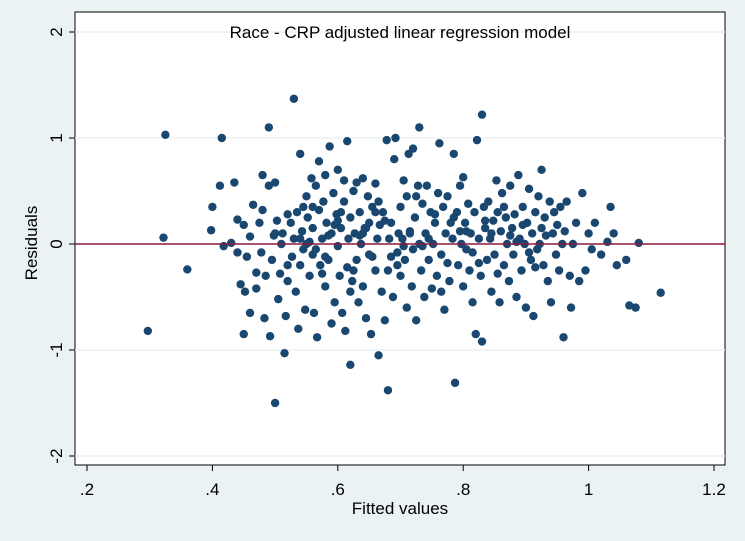 The height and width of the screenshot is (541, 745). I want to click on x-tick-label: .2, so click(87, 489).